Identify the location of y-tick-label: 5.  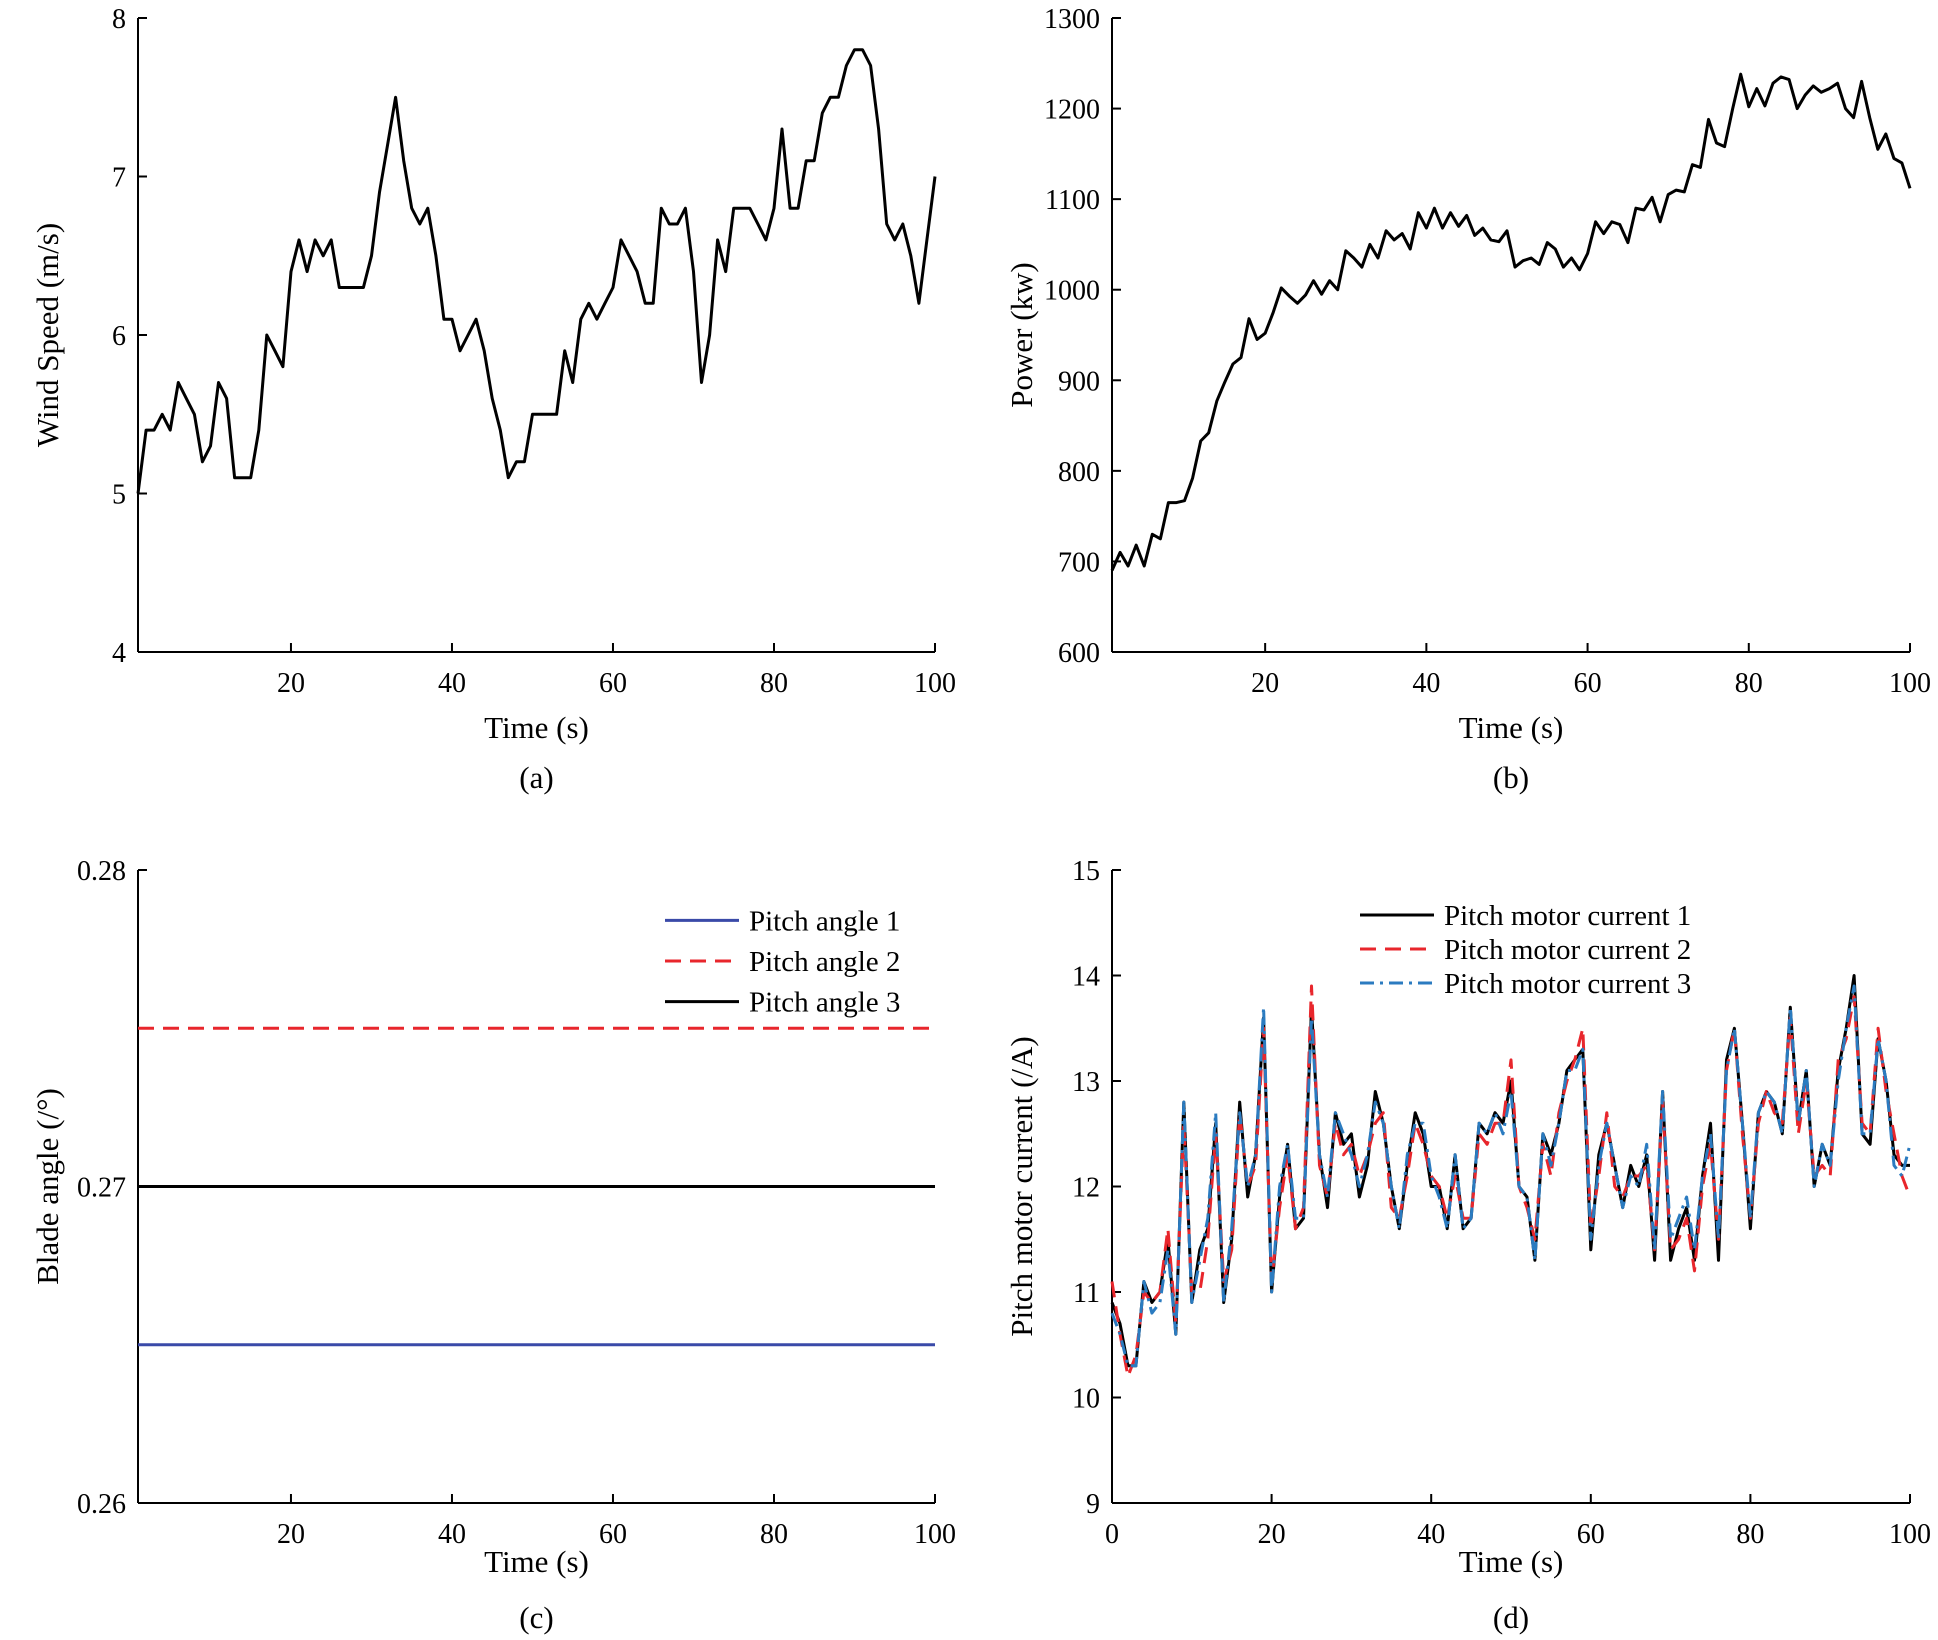
(119, 495).